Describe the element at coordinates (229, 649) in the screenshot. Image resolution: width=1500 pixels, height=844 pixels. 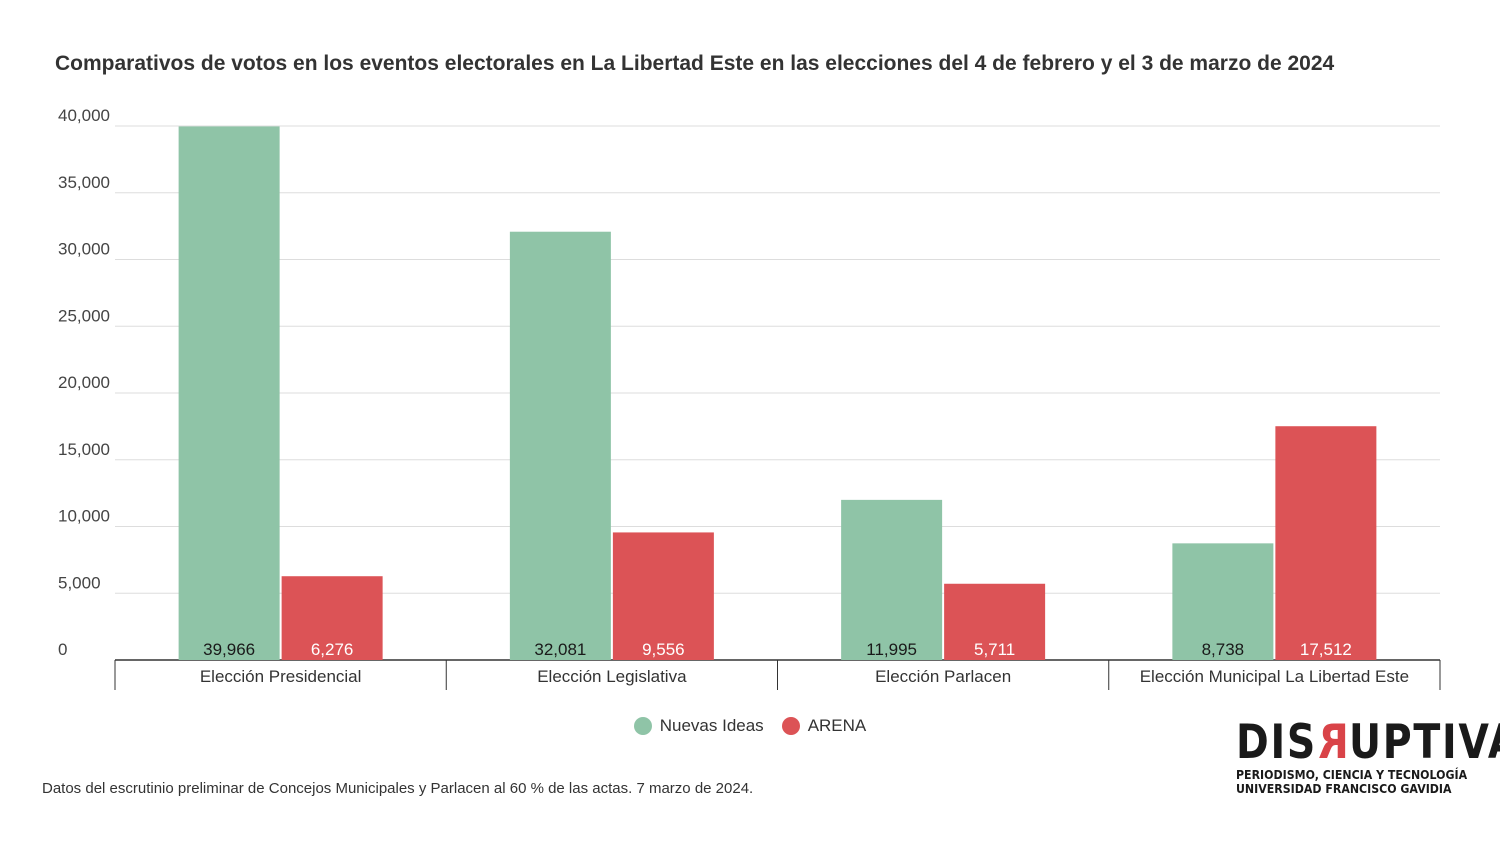
I see `bar-value-label: 39,966` at that location.